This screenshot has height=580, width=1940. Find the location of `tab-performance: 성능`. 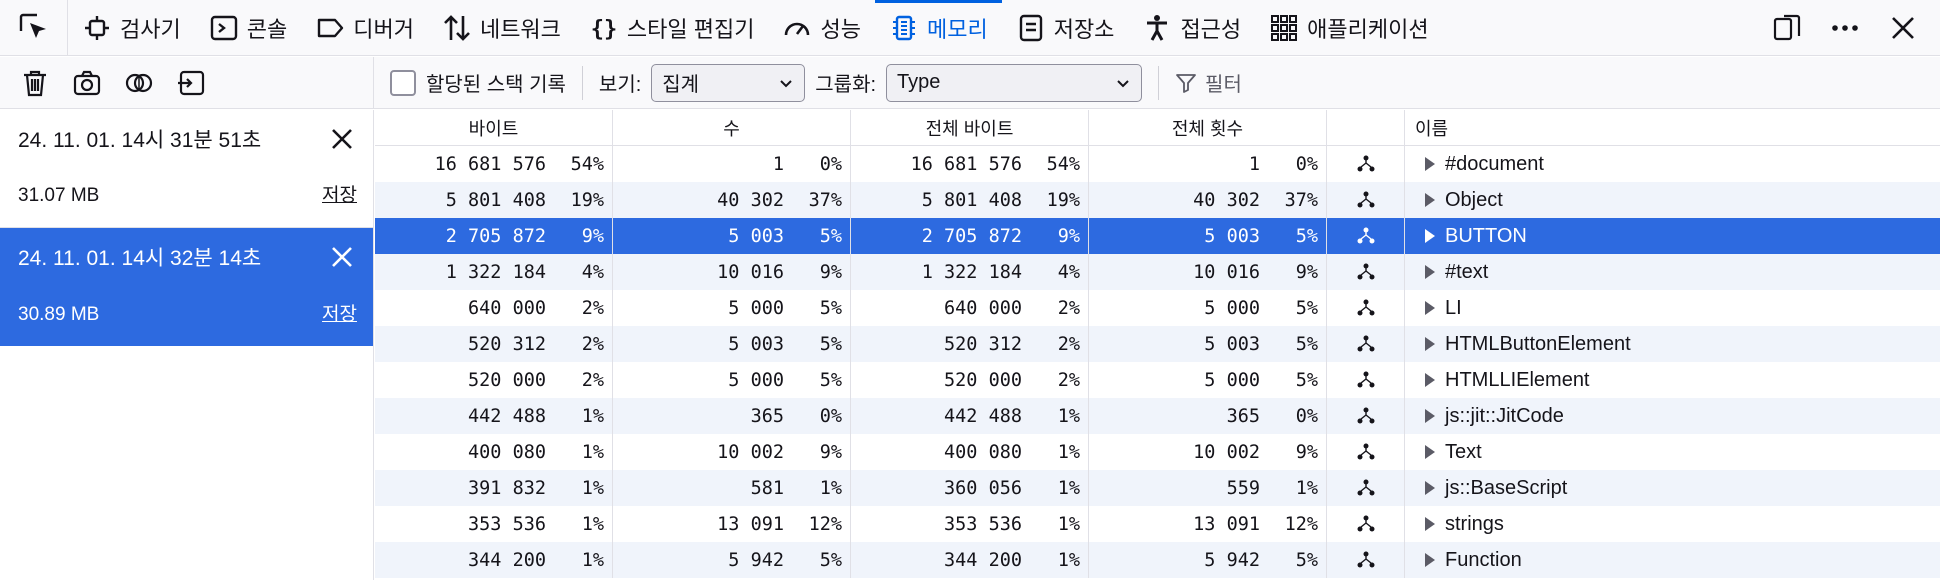

tab-performance: 성능 is located at coordinates (821, 27).